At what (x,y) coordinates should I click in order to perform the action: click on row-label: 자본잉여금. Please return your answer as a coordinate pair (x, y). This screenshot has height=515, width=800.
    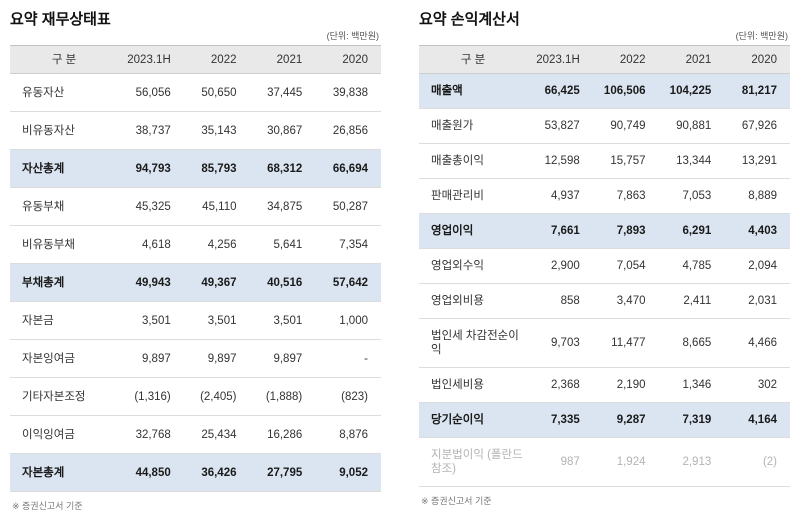
    Looking at the image, I should click on (64, 358).